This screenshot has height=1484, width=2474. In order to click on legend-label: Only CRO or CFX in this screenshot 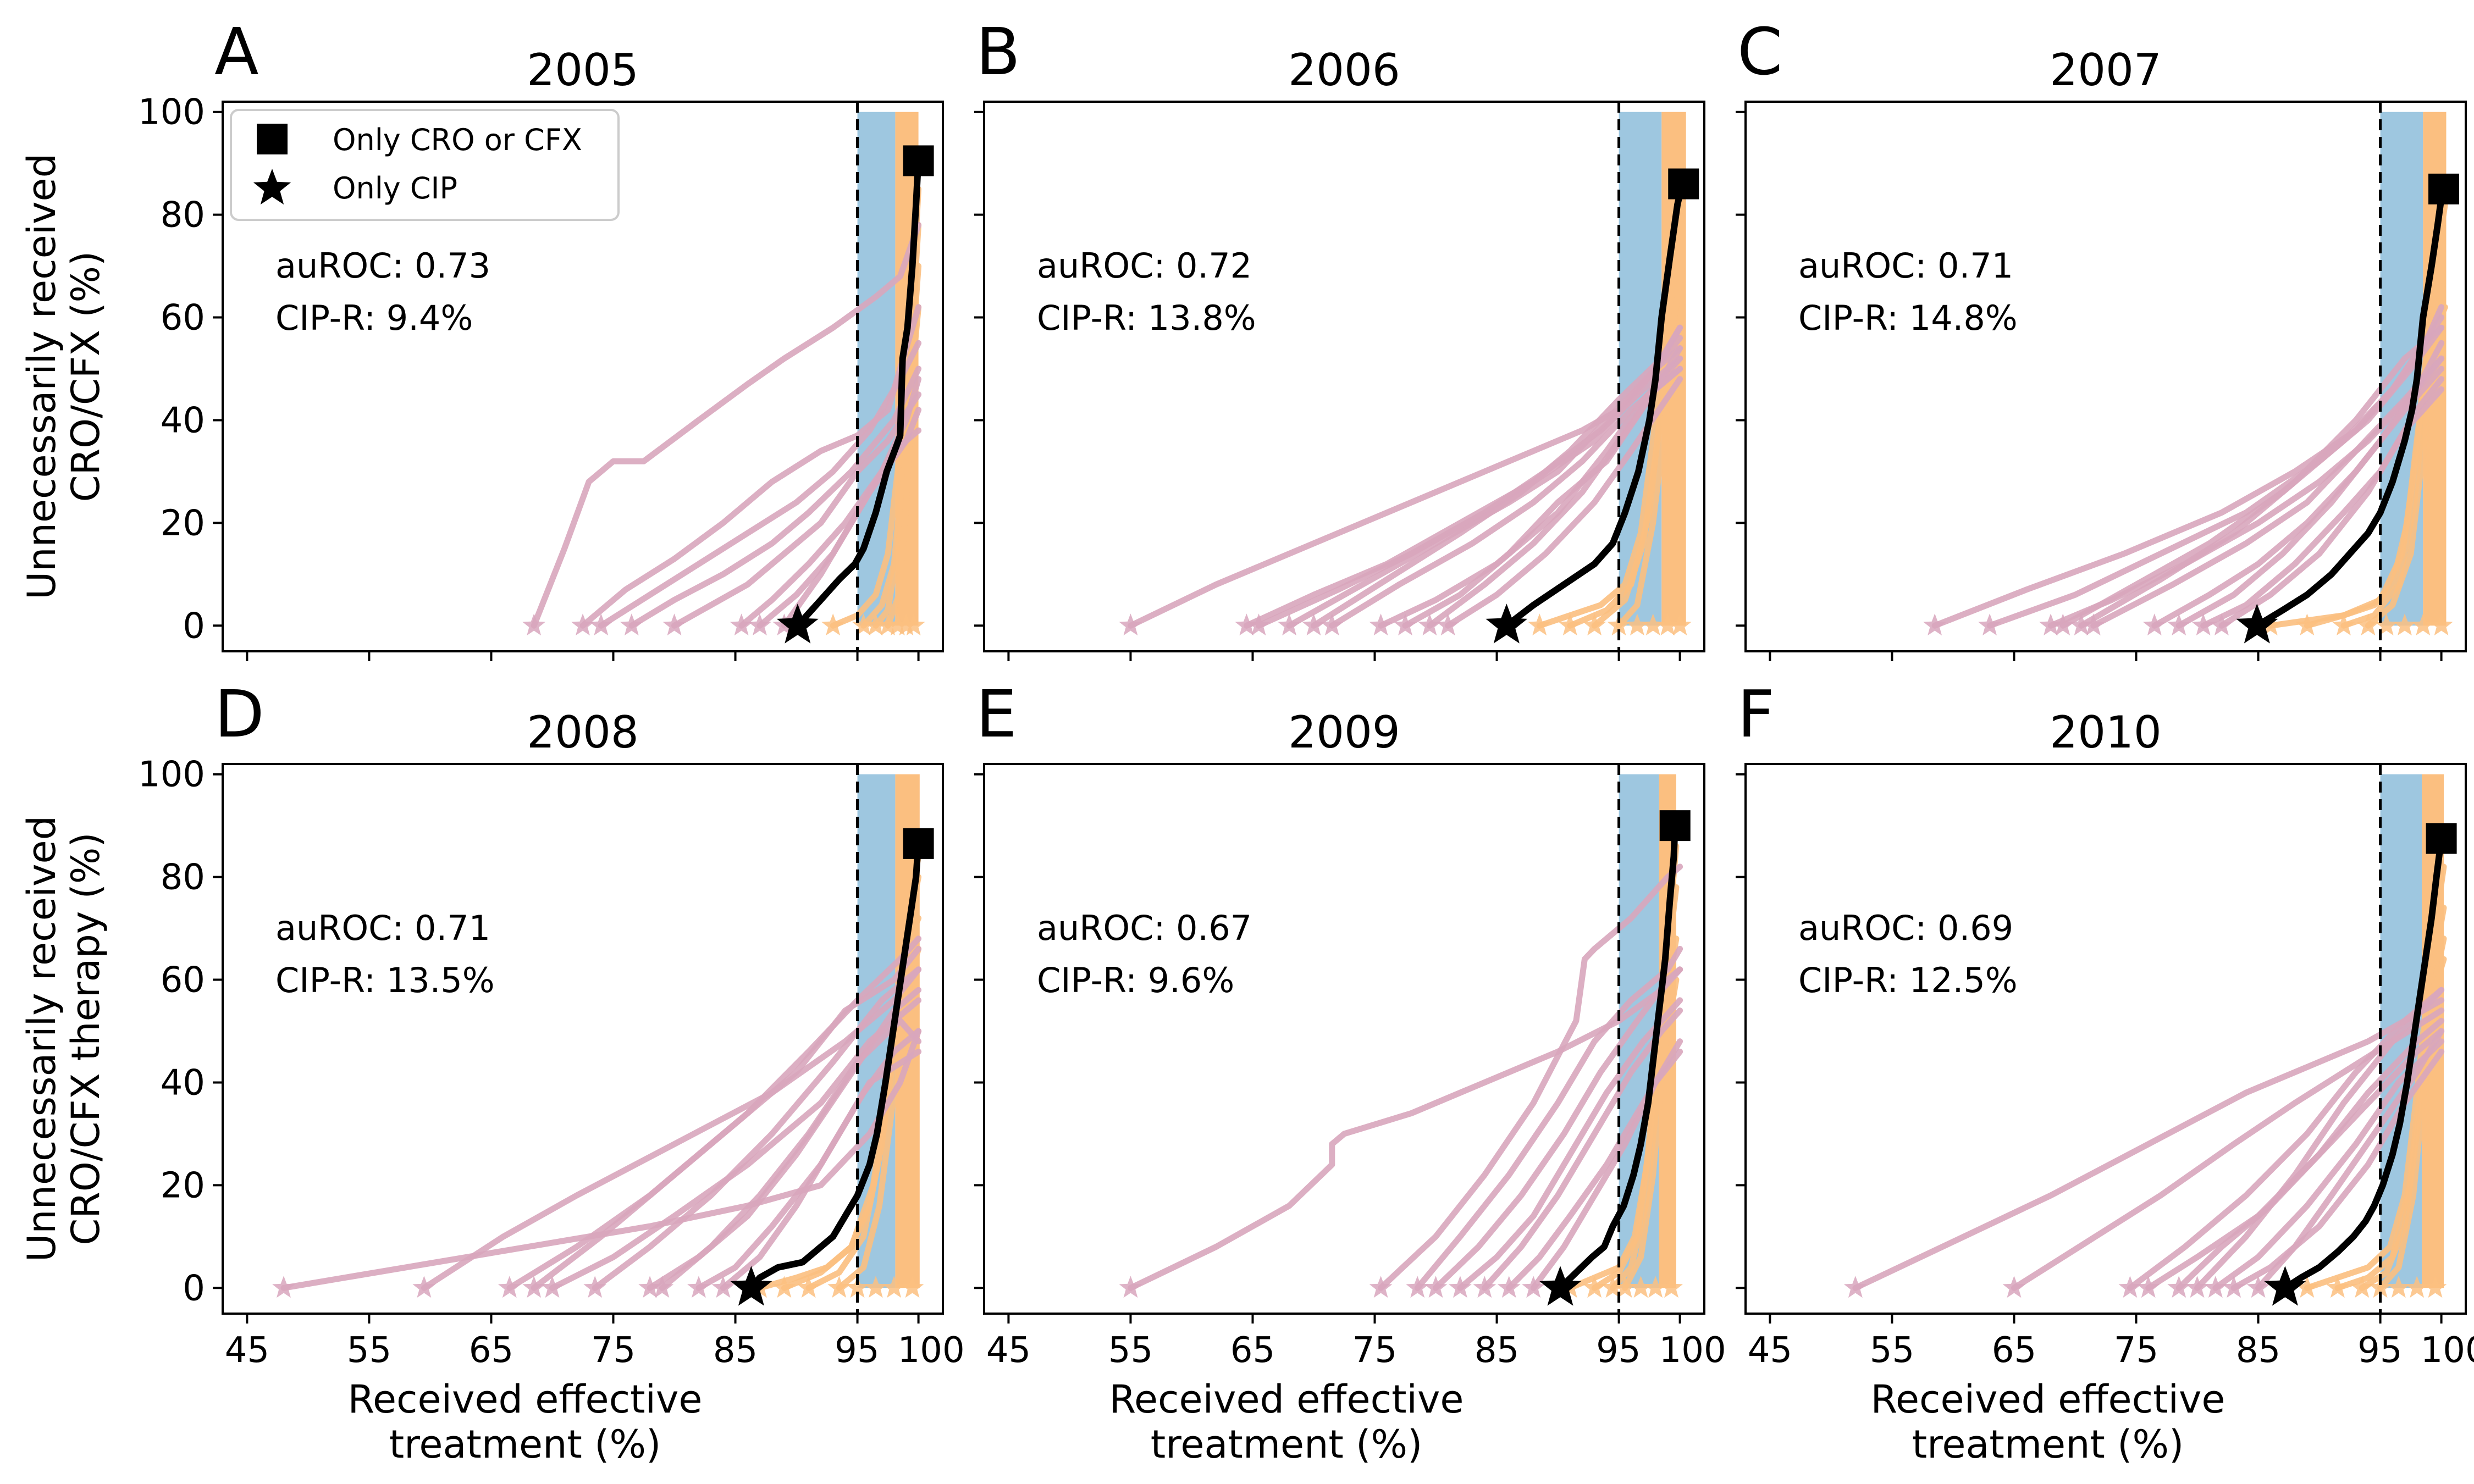, I will do `click(458, 140)`.